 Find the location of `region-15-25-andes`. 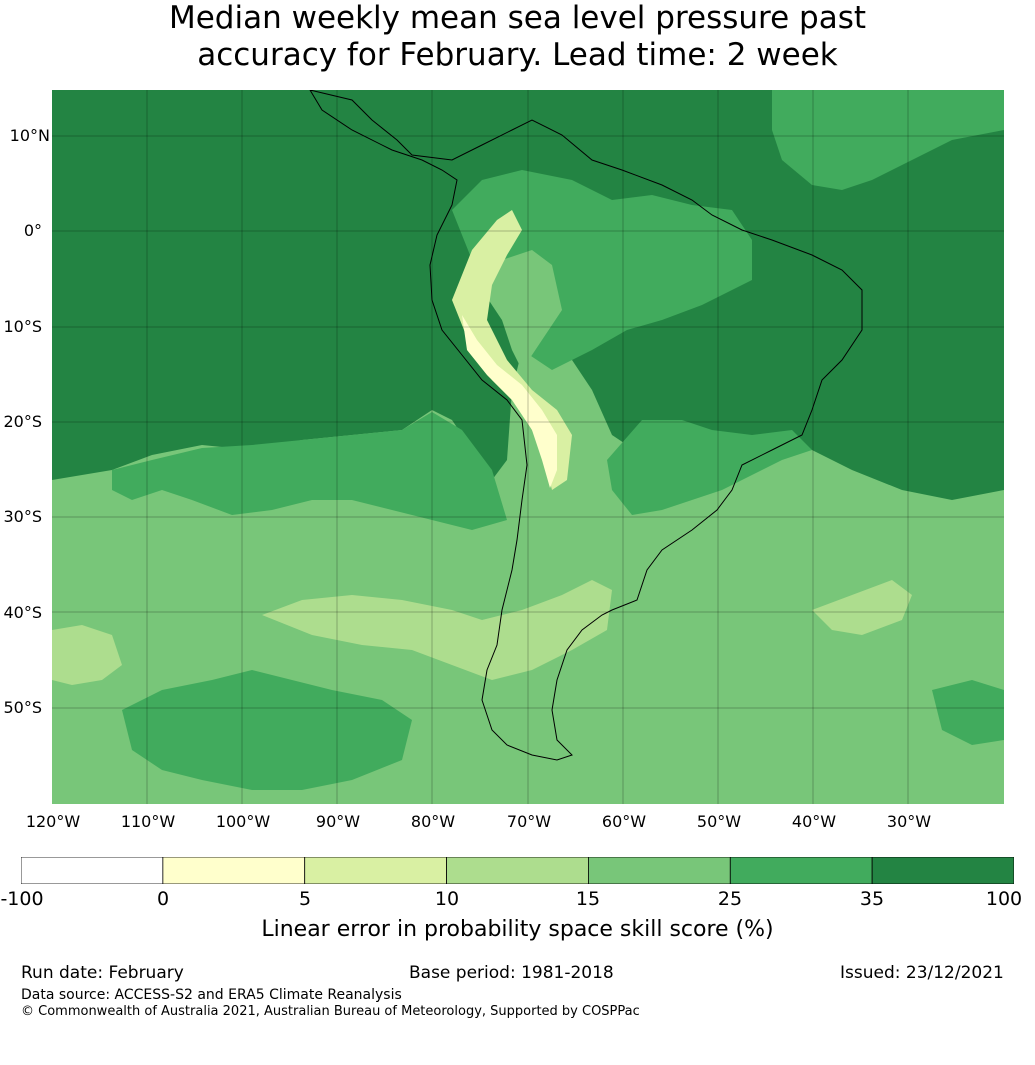

region-15-25-andes is located at coordinates (522, 310).